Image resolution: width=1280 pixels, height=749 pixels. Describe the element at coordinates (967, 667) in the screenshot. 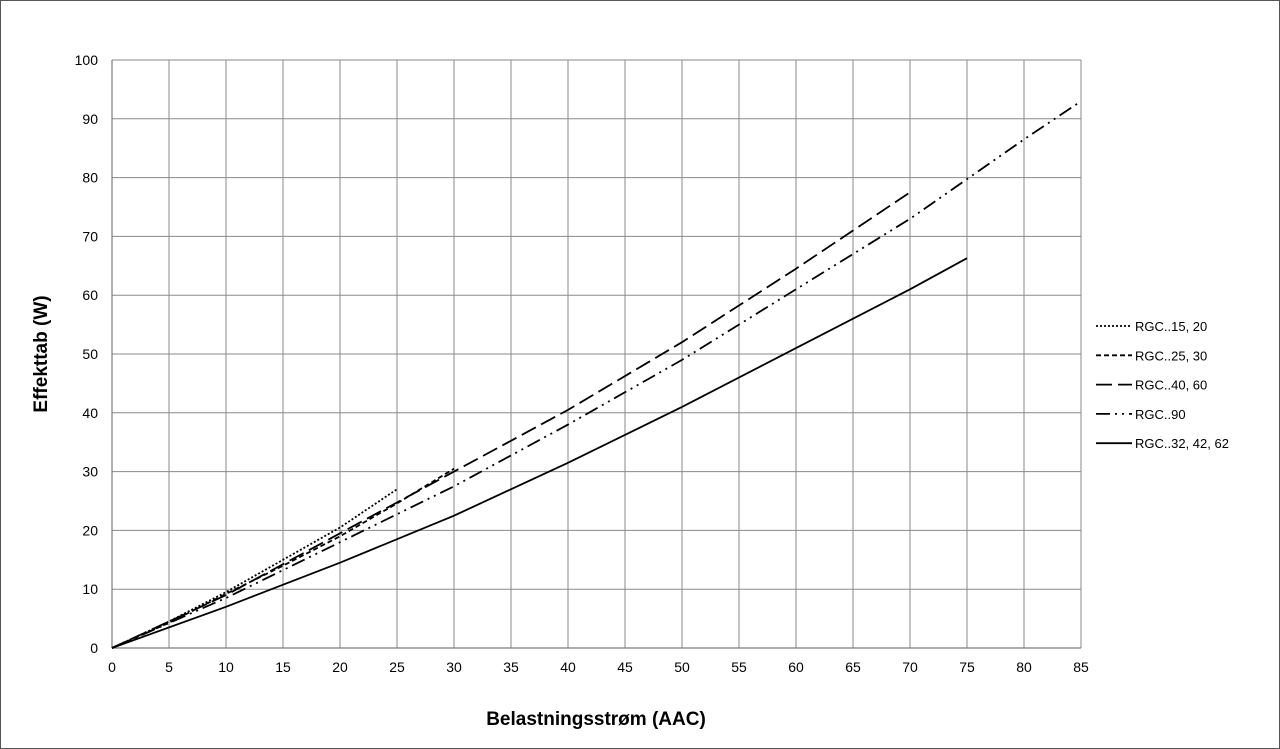

I see `x-tick-label: 75` at that location.